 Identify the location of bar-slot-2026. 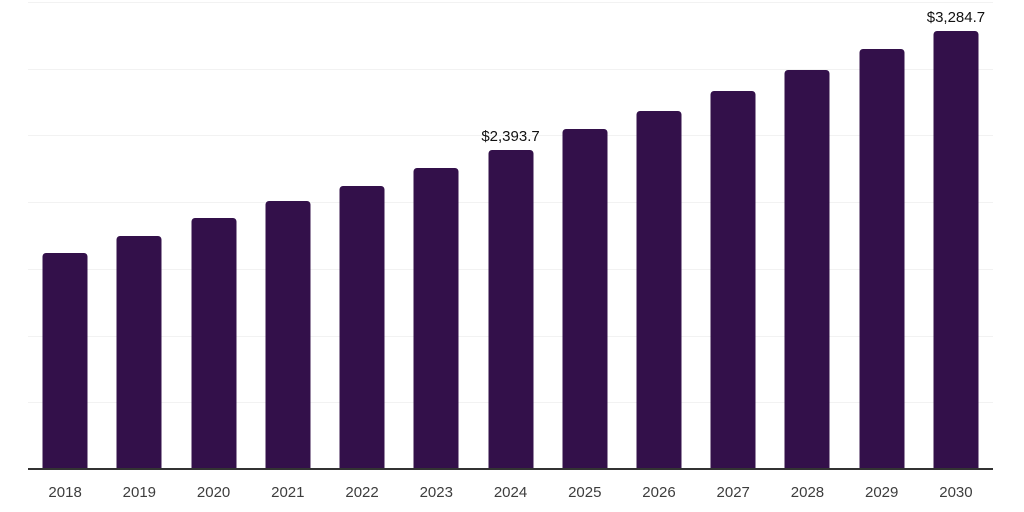
(659, 235).